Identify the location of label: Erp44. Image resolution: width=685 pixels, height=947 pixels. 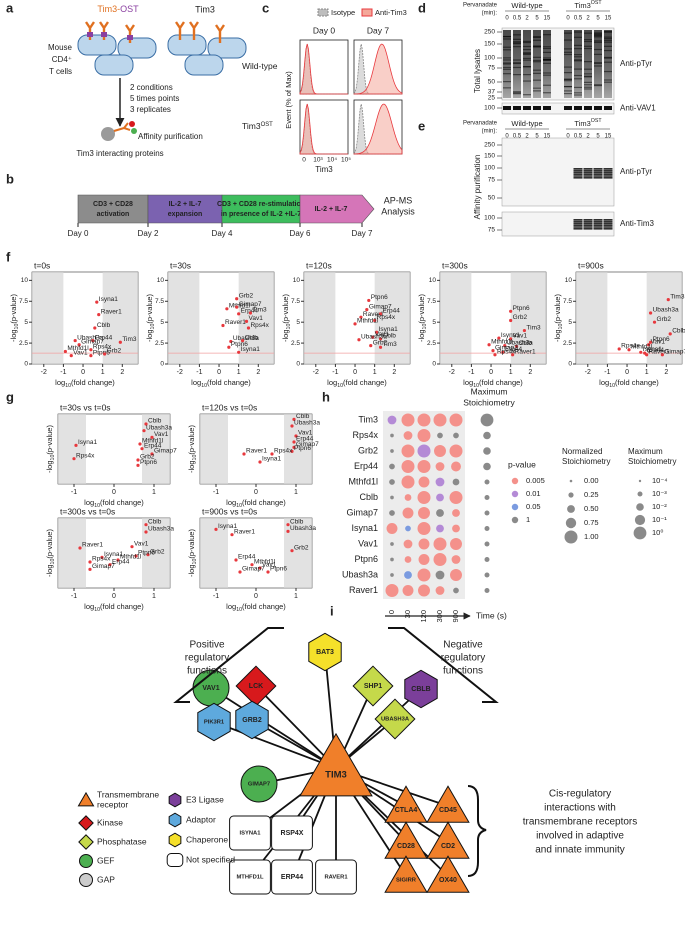
(366, 466).